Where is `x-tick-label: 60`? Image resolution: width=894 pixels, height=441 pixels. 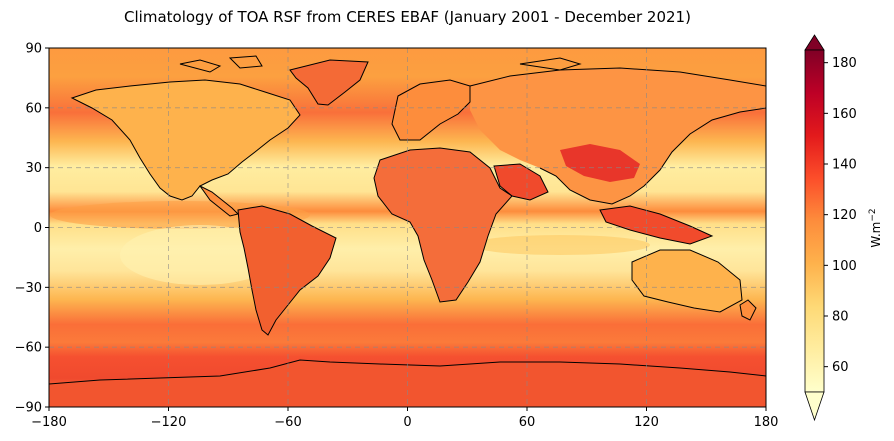
x-tick-label: 60 is located at coordinates (527, 422).